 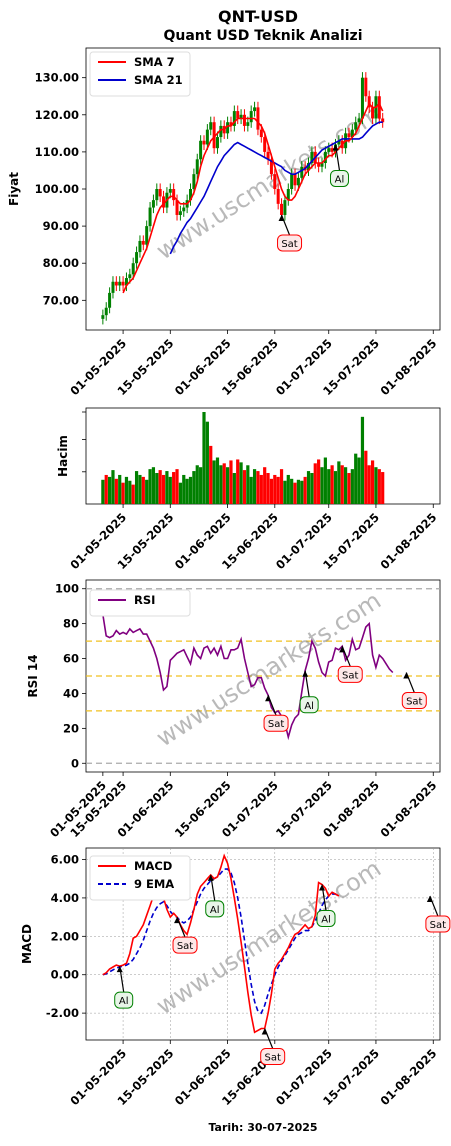 What do you see at coordinates (158, 80) in the screenshot?
I see `legend-label: SMA 21` at bounding box center [158, 80].